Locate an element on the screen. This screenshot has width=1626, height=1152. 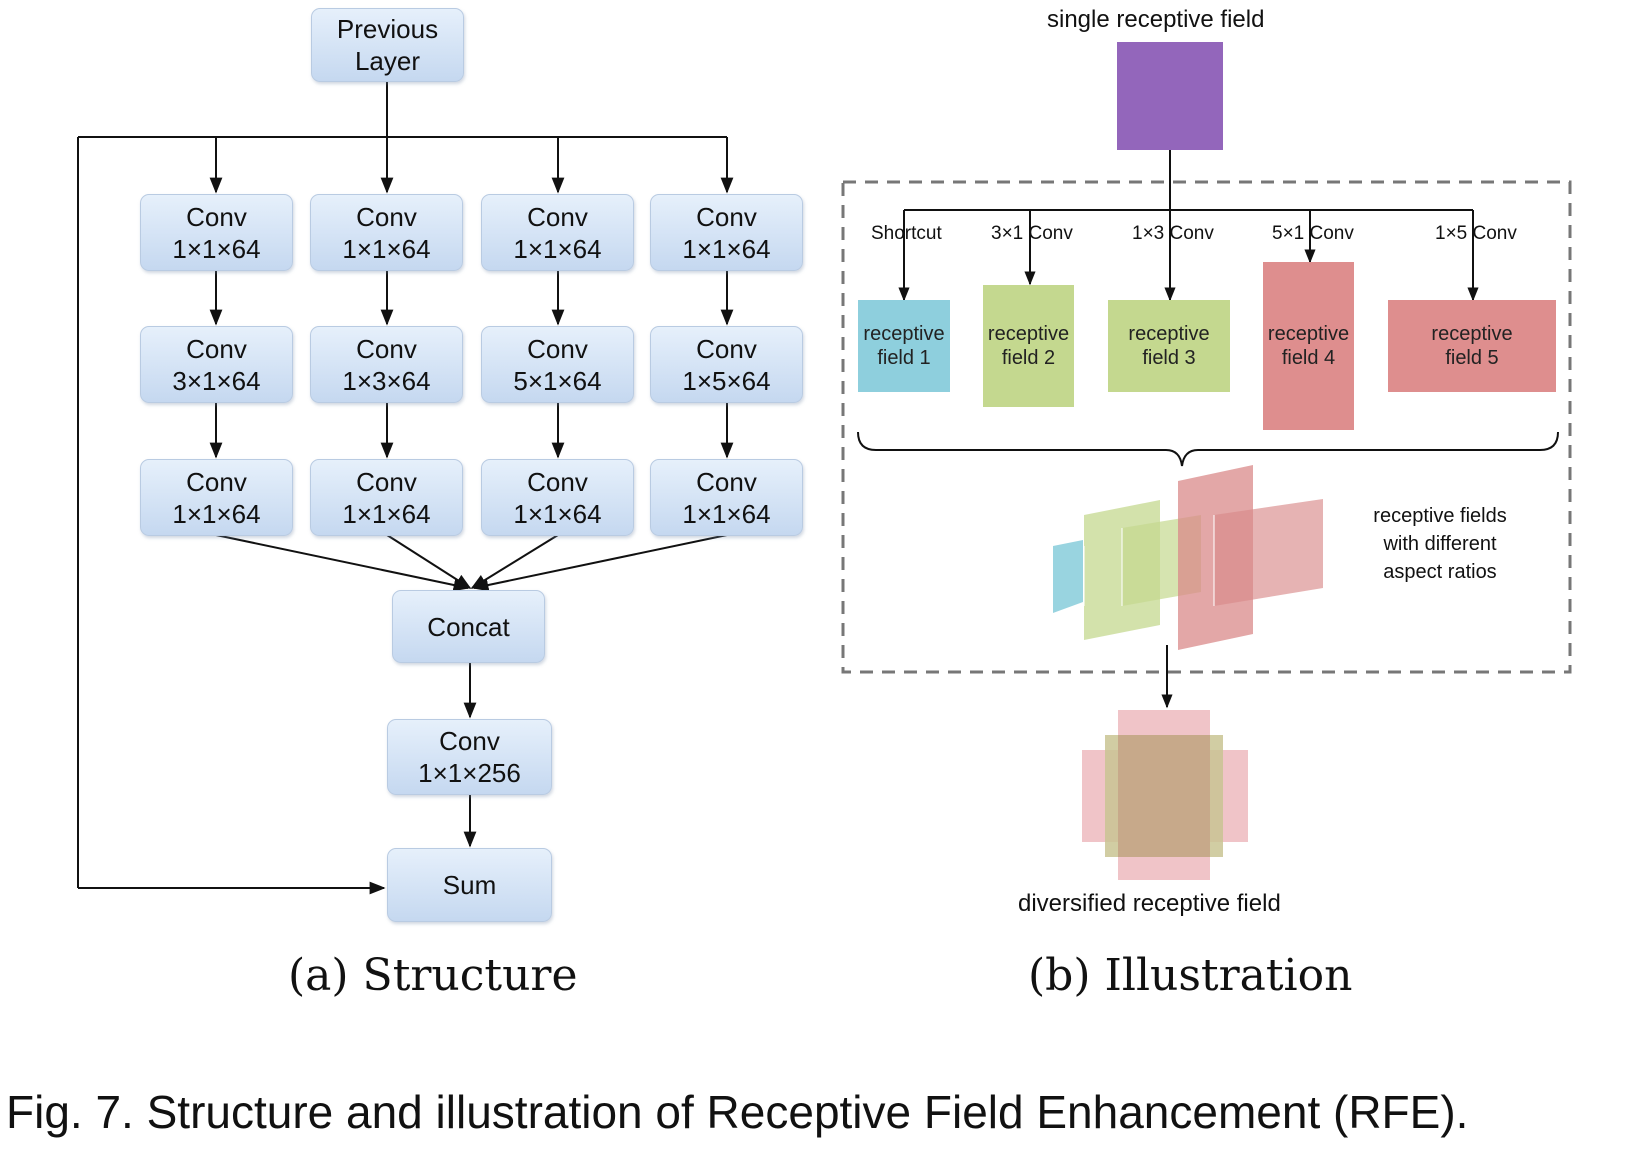
final-conv-line2: 1×1×256 is located at coordinates (469, 773).